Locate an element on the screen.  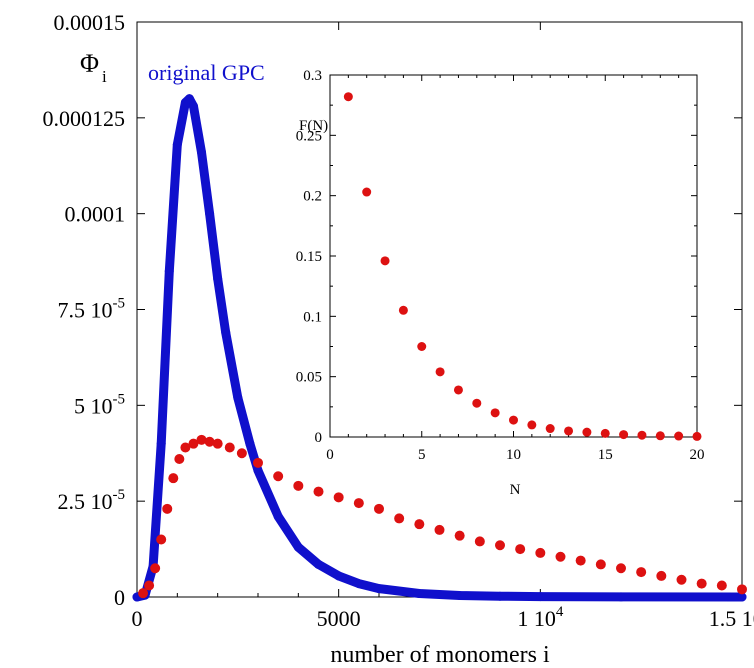
inset-y-tick-label: 0.2 is located at coordinates (312, 197).